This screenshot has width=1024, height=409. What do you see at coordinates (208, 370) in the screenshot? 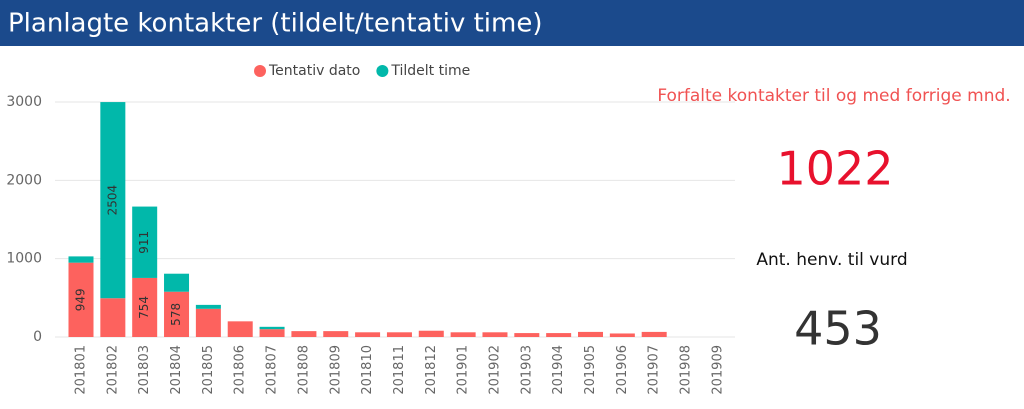
I see `x-tick-label: 201805` at bounding box center [208, 370].